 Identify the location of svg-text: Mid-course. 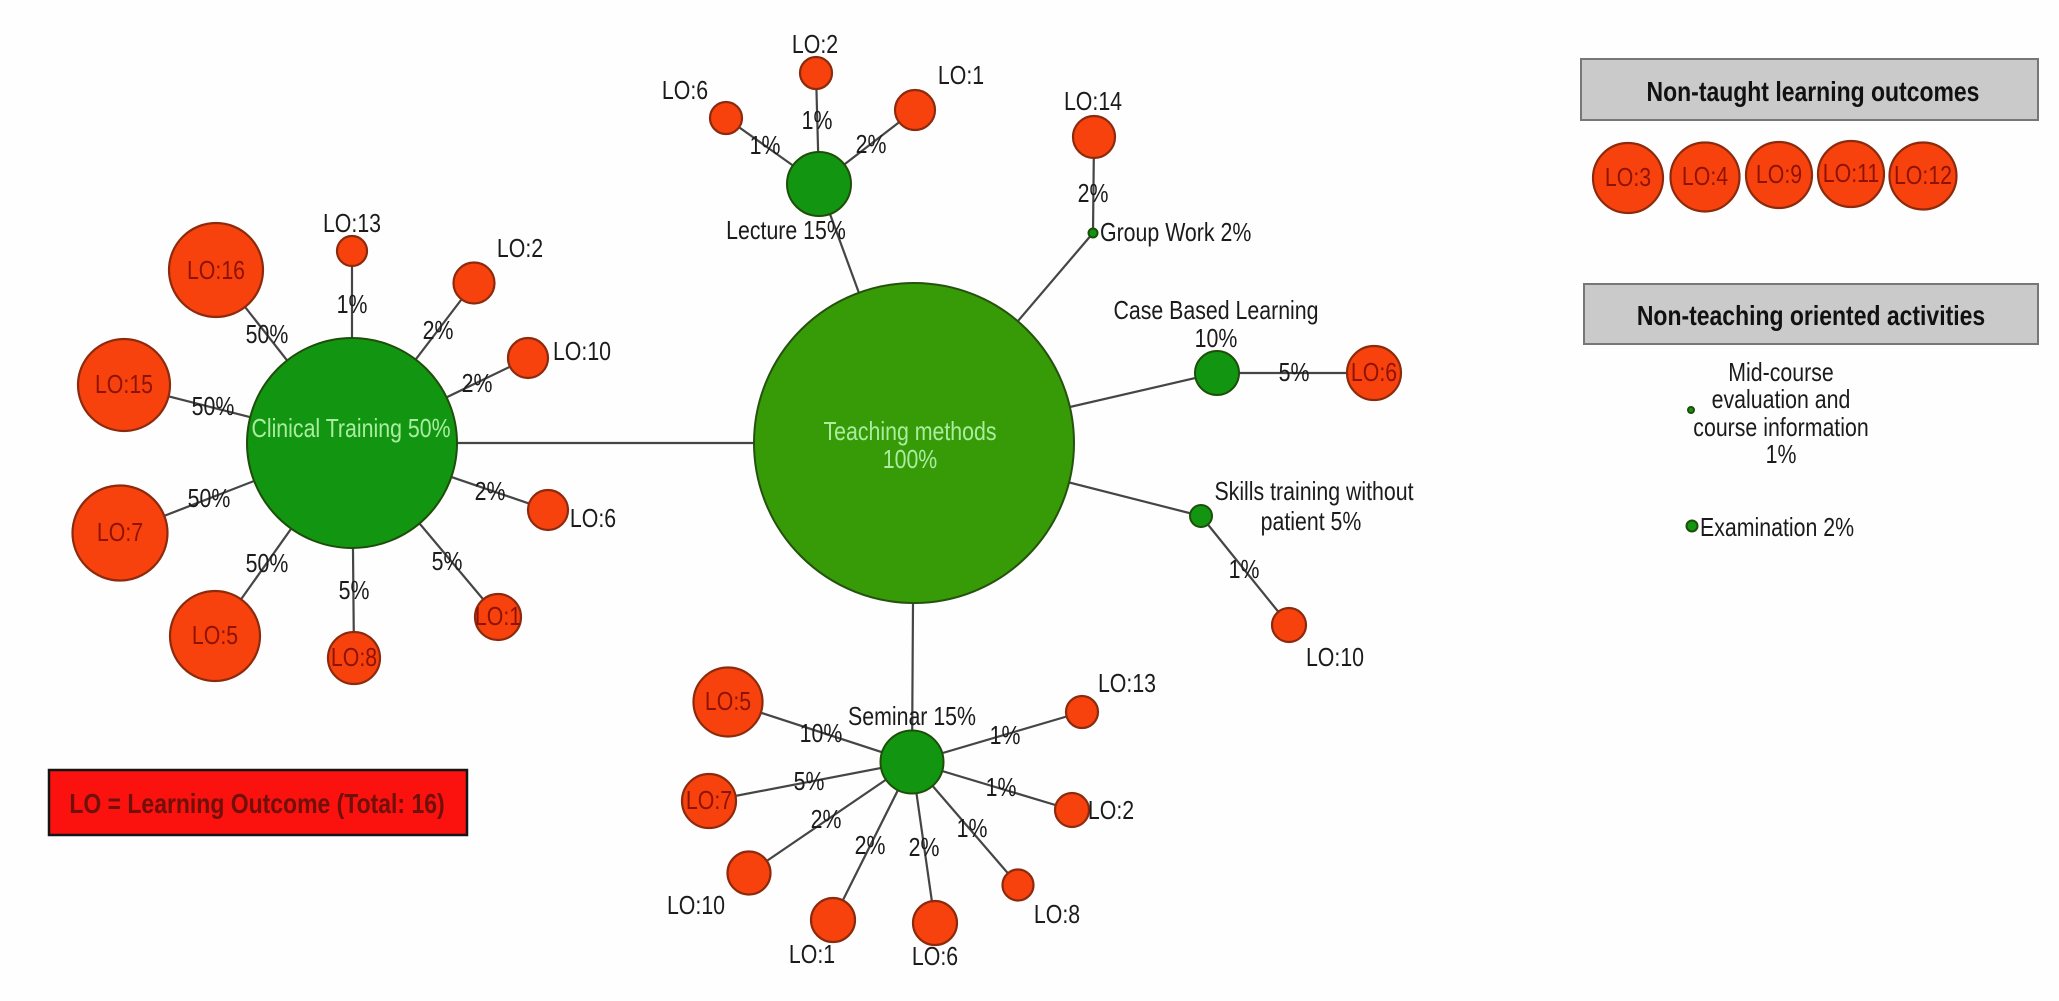
(1780, 372).